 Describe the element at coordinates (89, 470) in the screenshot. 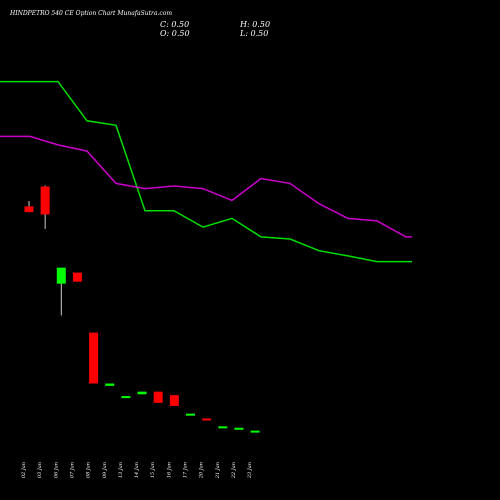

I see `x-tick-label: 08 Jan` at that location.